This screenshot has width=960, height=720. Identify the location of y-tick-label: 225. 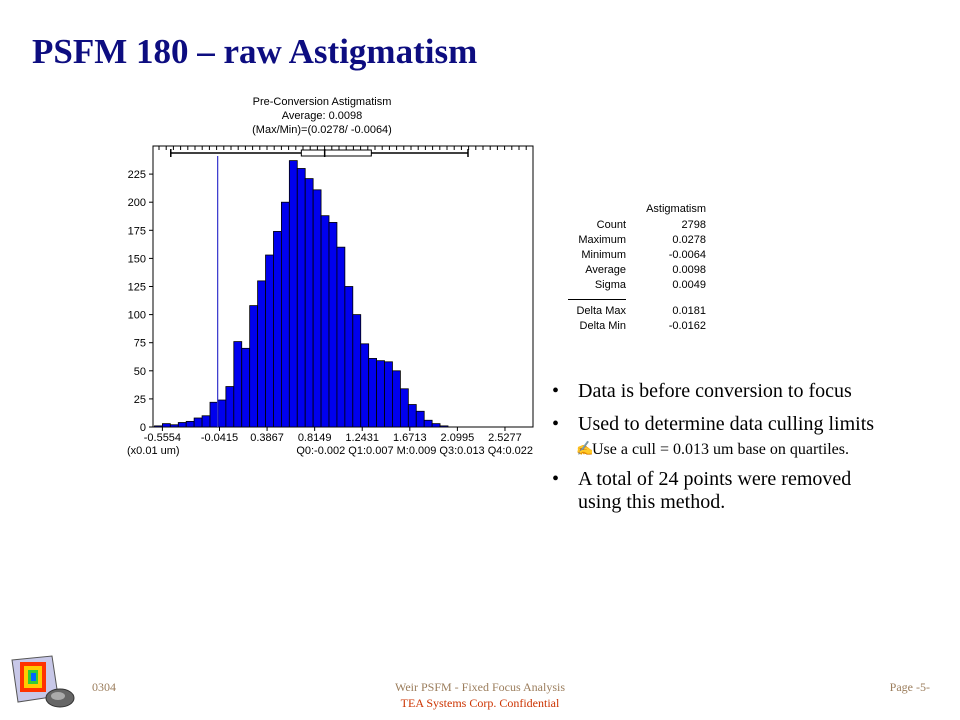
(137, 175).